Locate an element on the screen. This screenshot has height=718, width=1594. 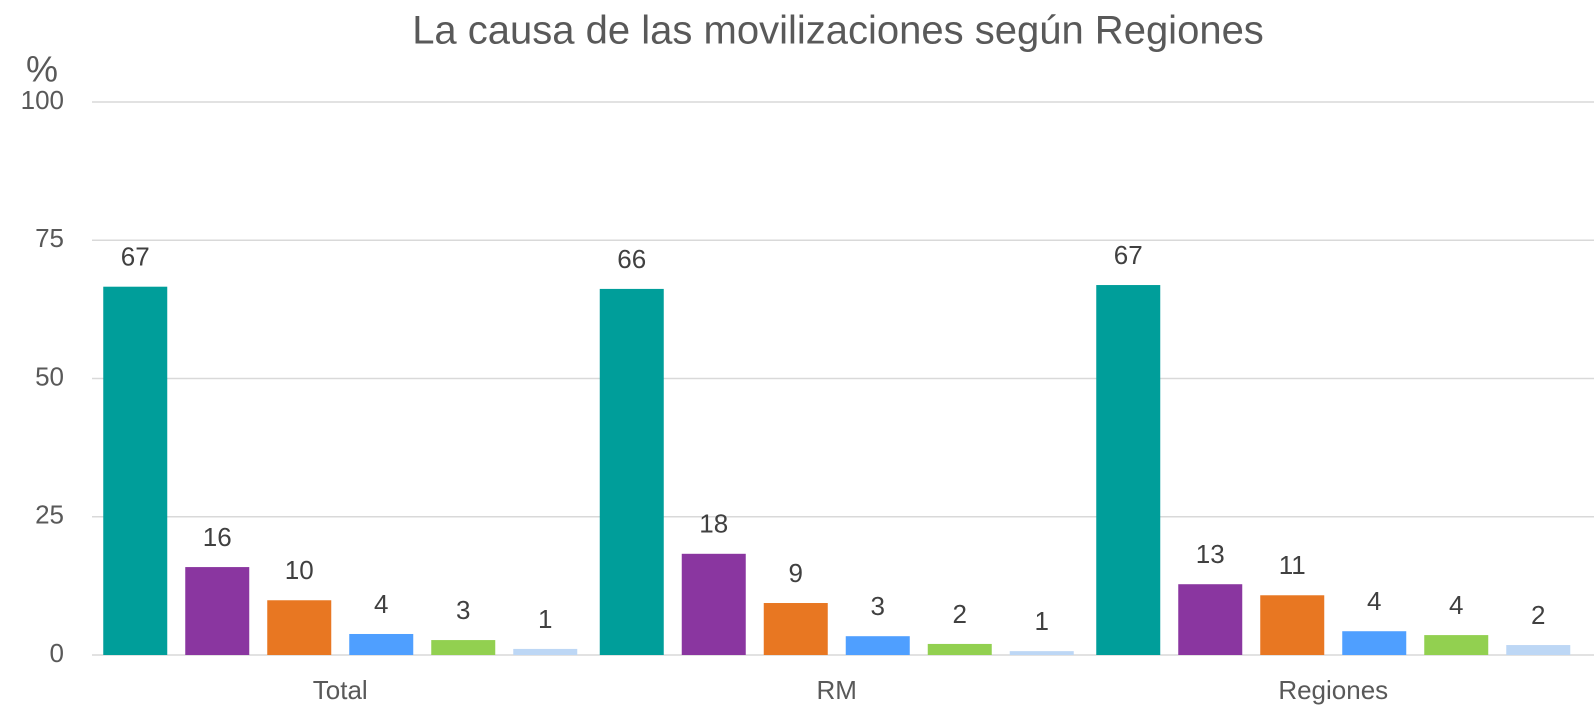
data-label: 16 is located at coordinates (217, 537).